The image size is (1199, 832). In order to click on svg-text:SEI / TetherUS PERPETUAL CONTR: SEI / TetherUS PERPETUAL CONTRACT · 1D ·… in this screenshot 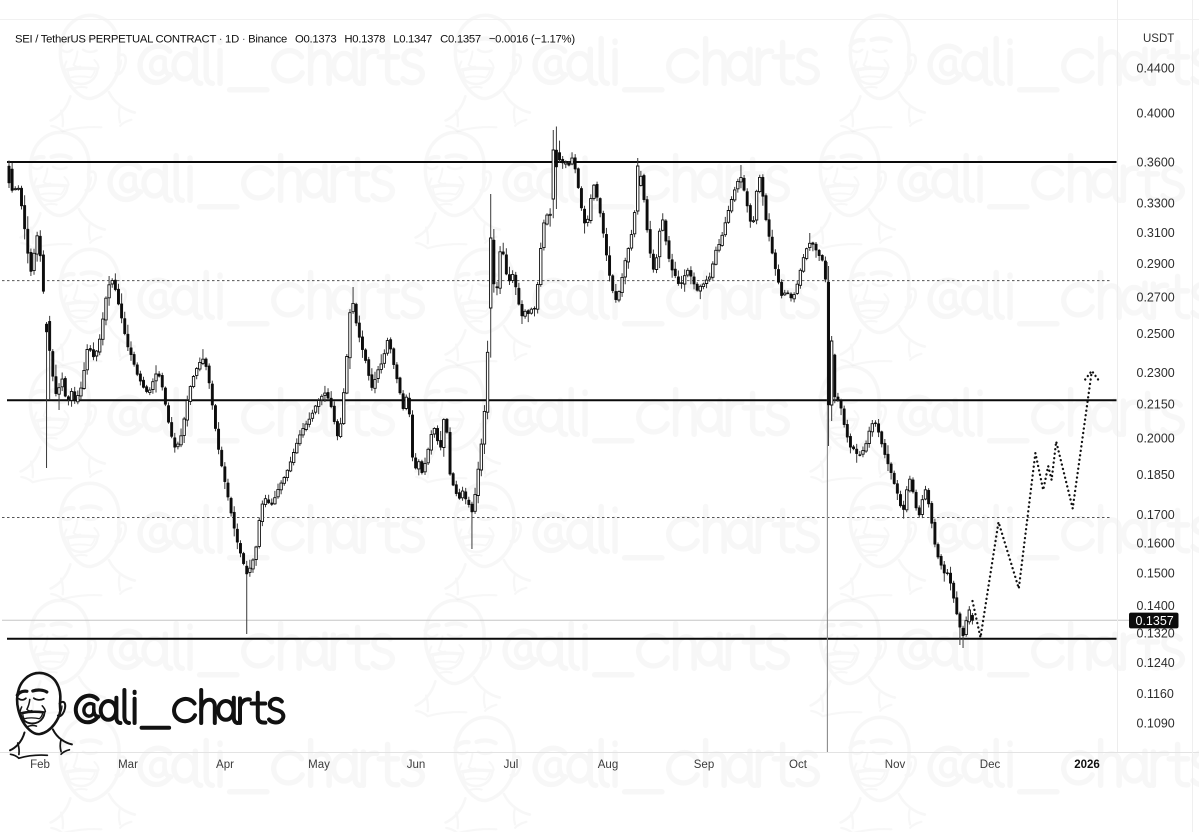, I will do `click(295, 40)`.